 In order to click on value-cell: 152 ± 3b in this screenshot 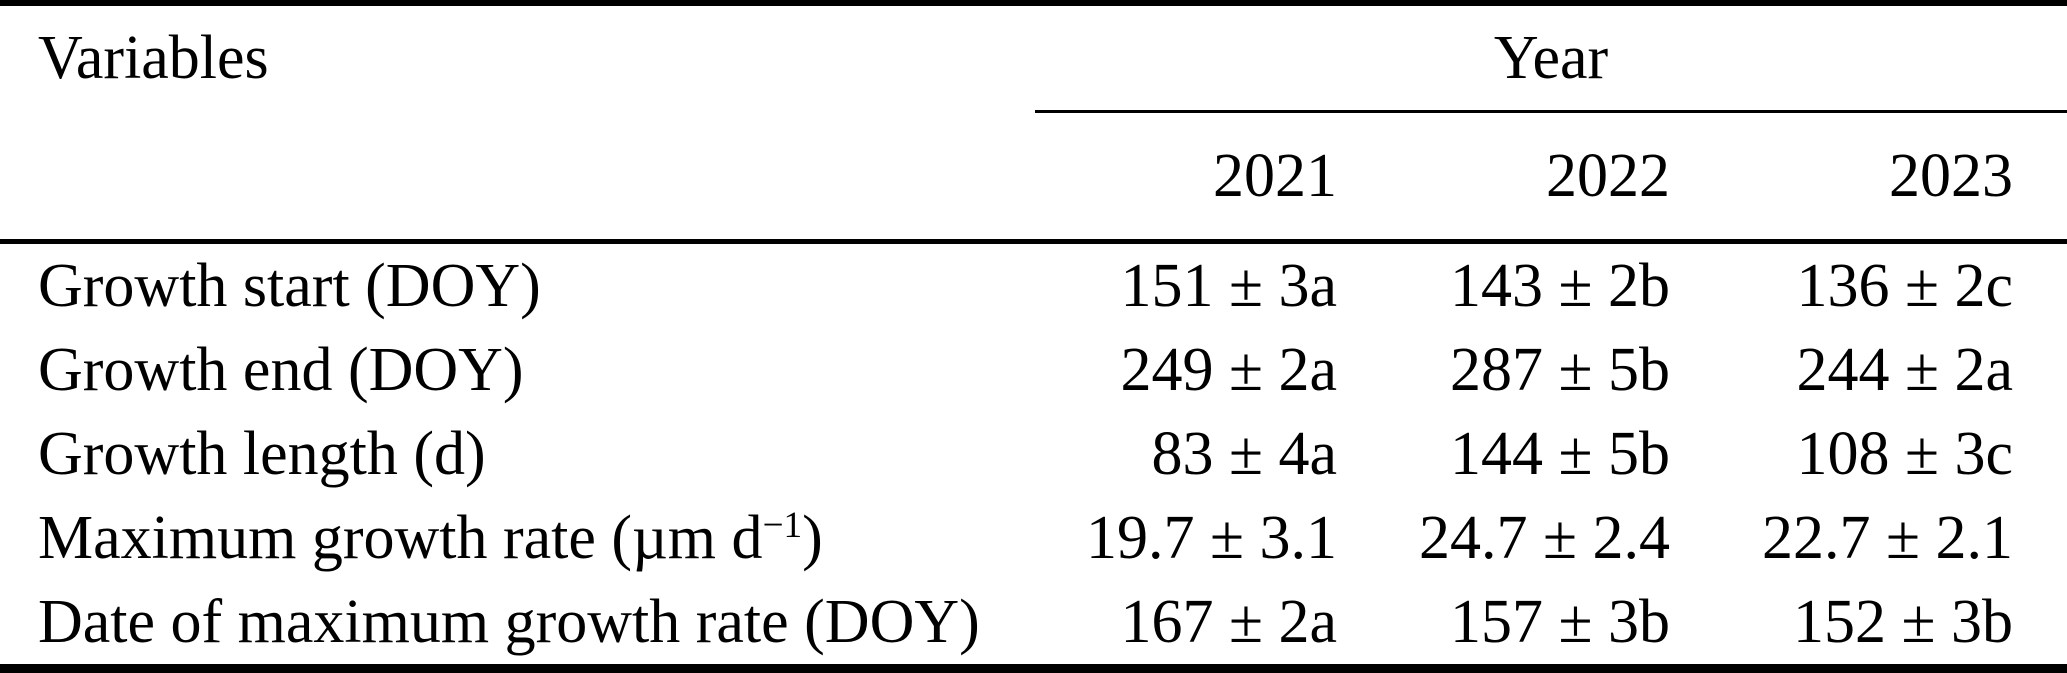, I will do `click(1868, 626)`.